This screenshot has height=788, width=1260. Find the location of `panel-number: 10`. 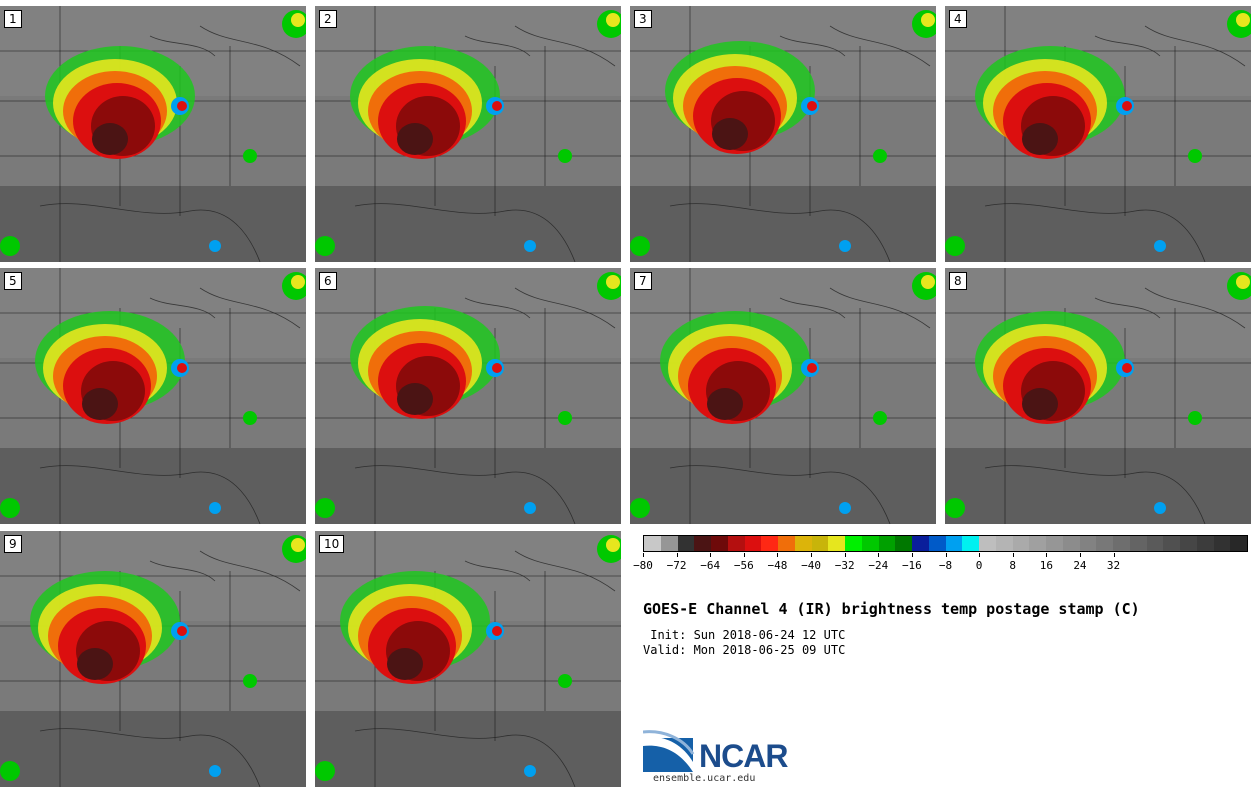

panel-number: 10 is located at coordinates (332, 544).